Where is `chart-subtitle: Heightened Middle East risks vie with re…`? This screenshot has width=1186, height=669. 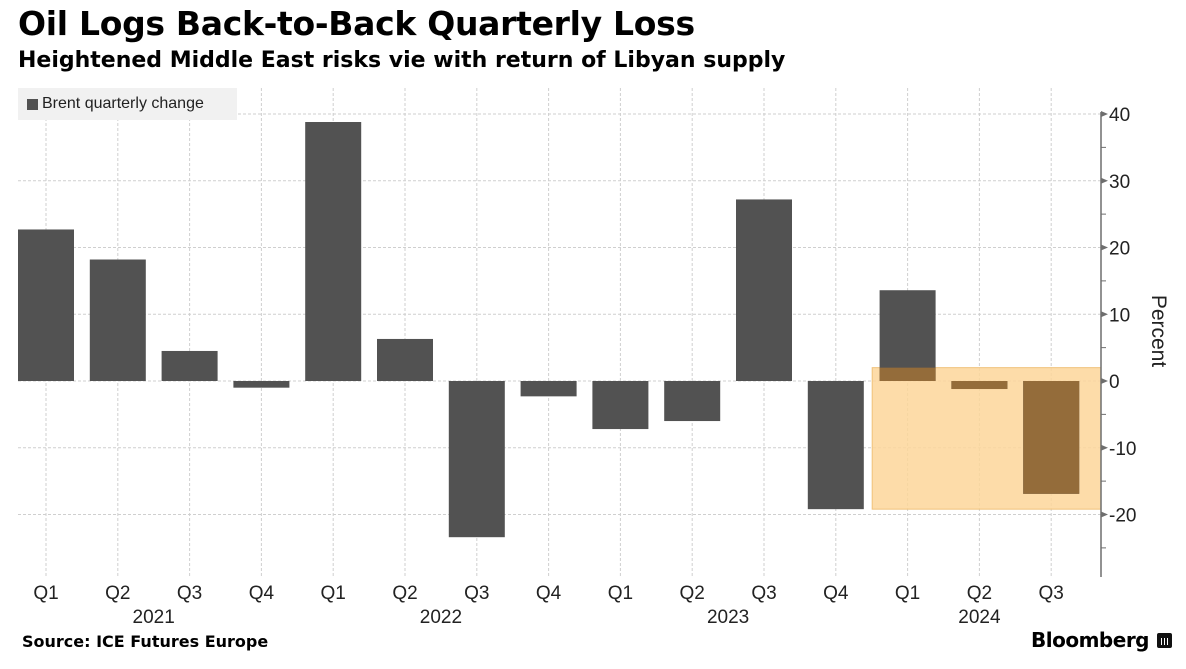
chart-subtitle: Heightened Middle East risks vie with re… is located at coordinates (402, 60).